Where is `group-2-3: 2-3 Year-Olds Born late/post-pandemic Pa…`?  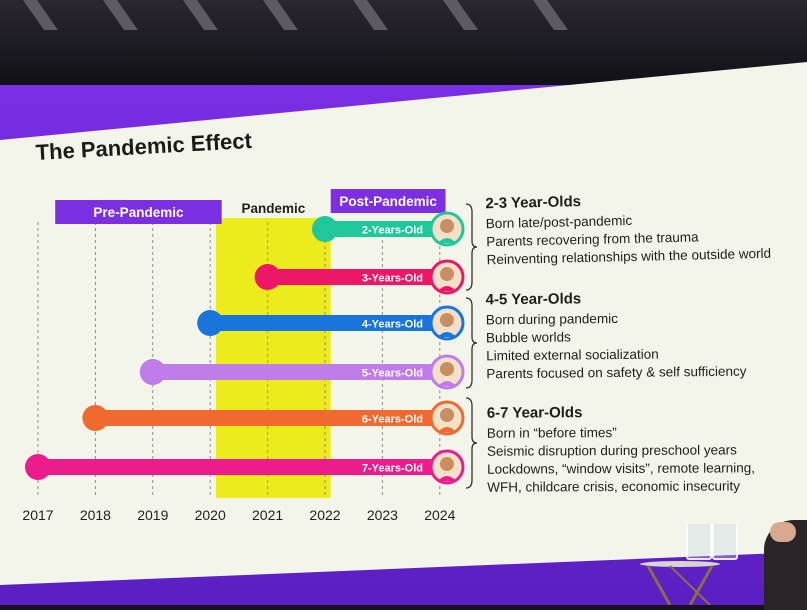
group-2-3: 2-3 Year-Olds Born late/post-pandemic Pa… is located at coordinates (628, 229).